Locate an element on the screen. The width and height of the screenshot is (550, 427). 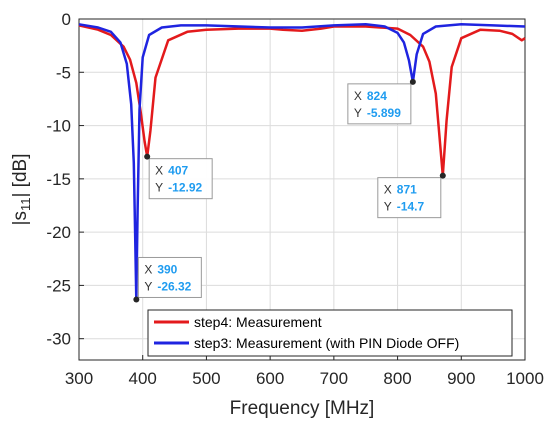
y-axis-ticks: 0 -5 -10 -15 -20 -25 -30 is located at coordinates (65, 179).